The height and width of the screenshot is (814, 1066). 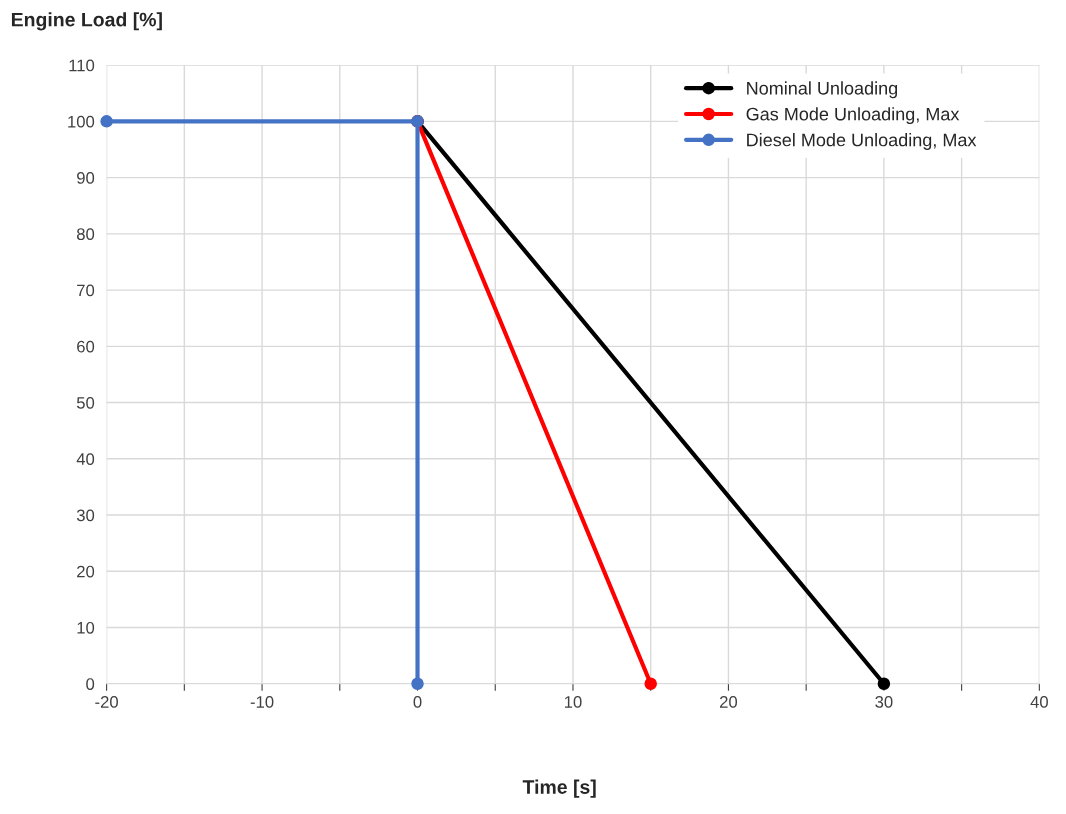 What do you see at coordinates (86, 627) in the screenshot?
I see `y-tick-label: 10` at bounding box center [86, 627].